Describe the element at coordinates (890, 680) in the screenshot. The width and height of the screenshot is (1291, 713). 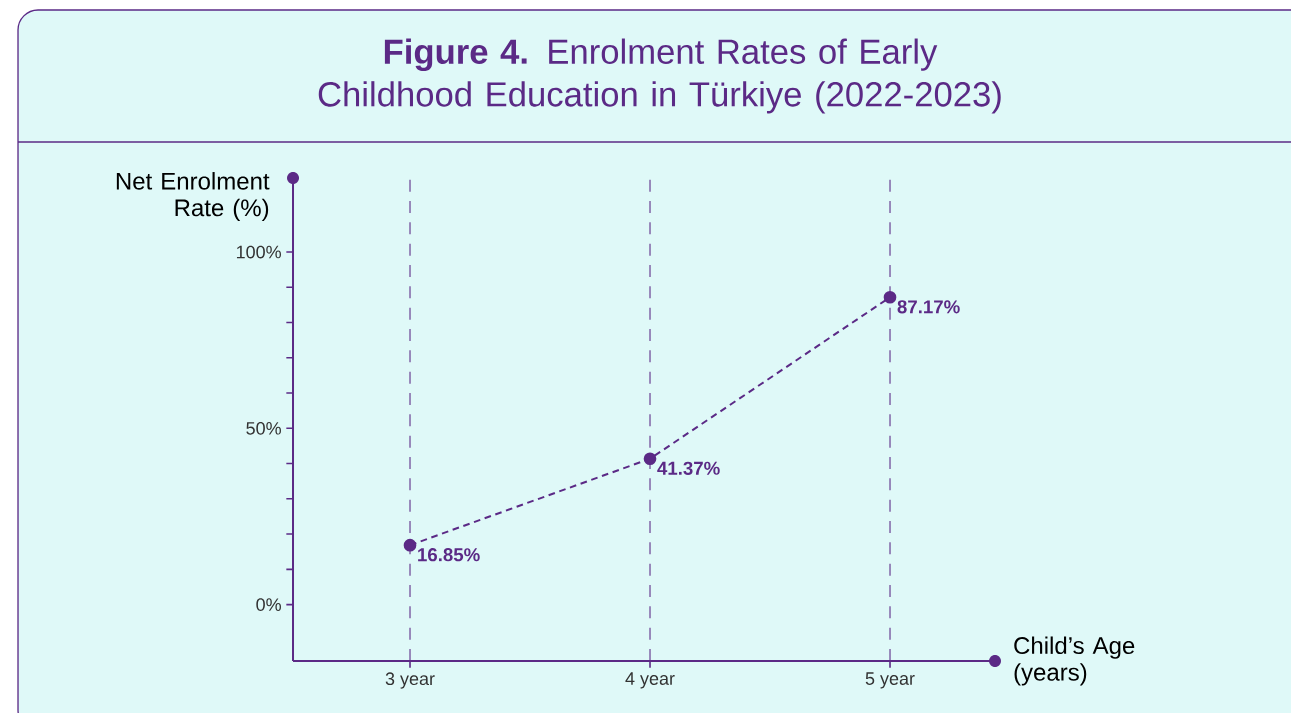
I see `x-tick-label: 5 year` at that location.